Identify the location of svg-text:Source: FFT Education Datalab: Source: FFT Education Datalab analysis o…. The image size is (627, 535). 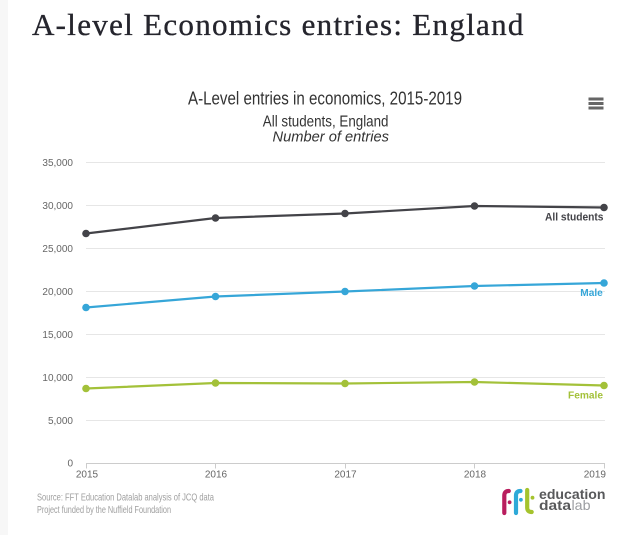
(125, 498).